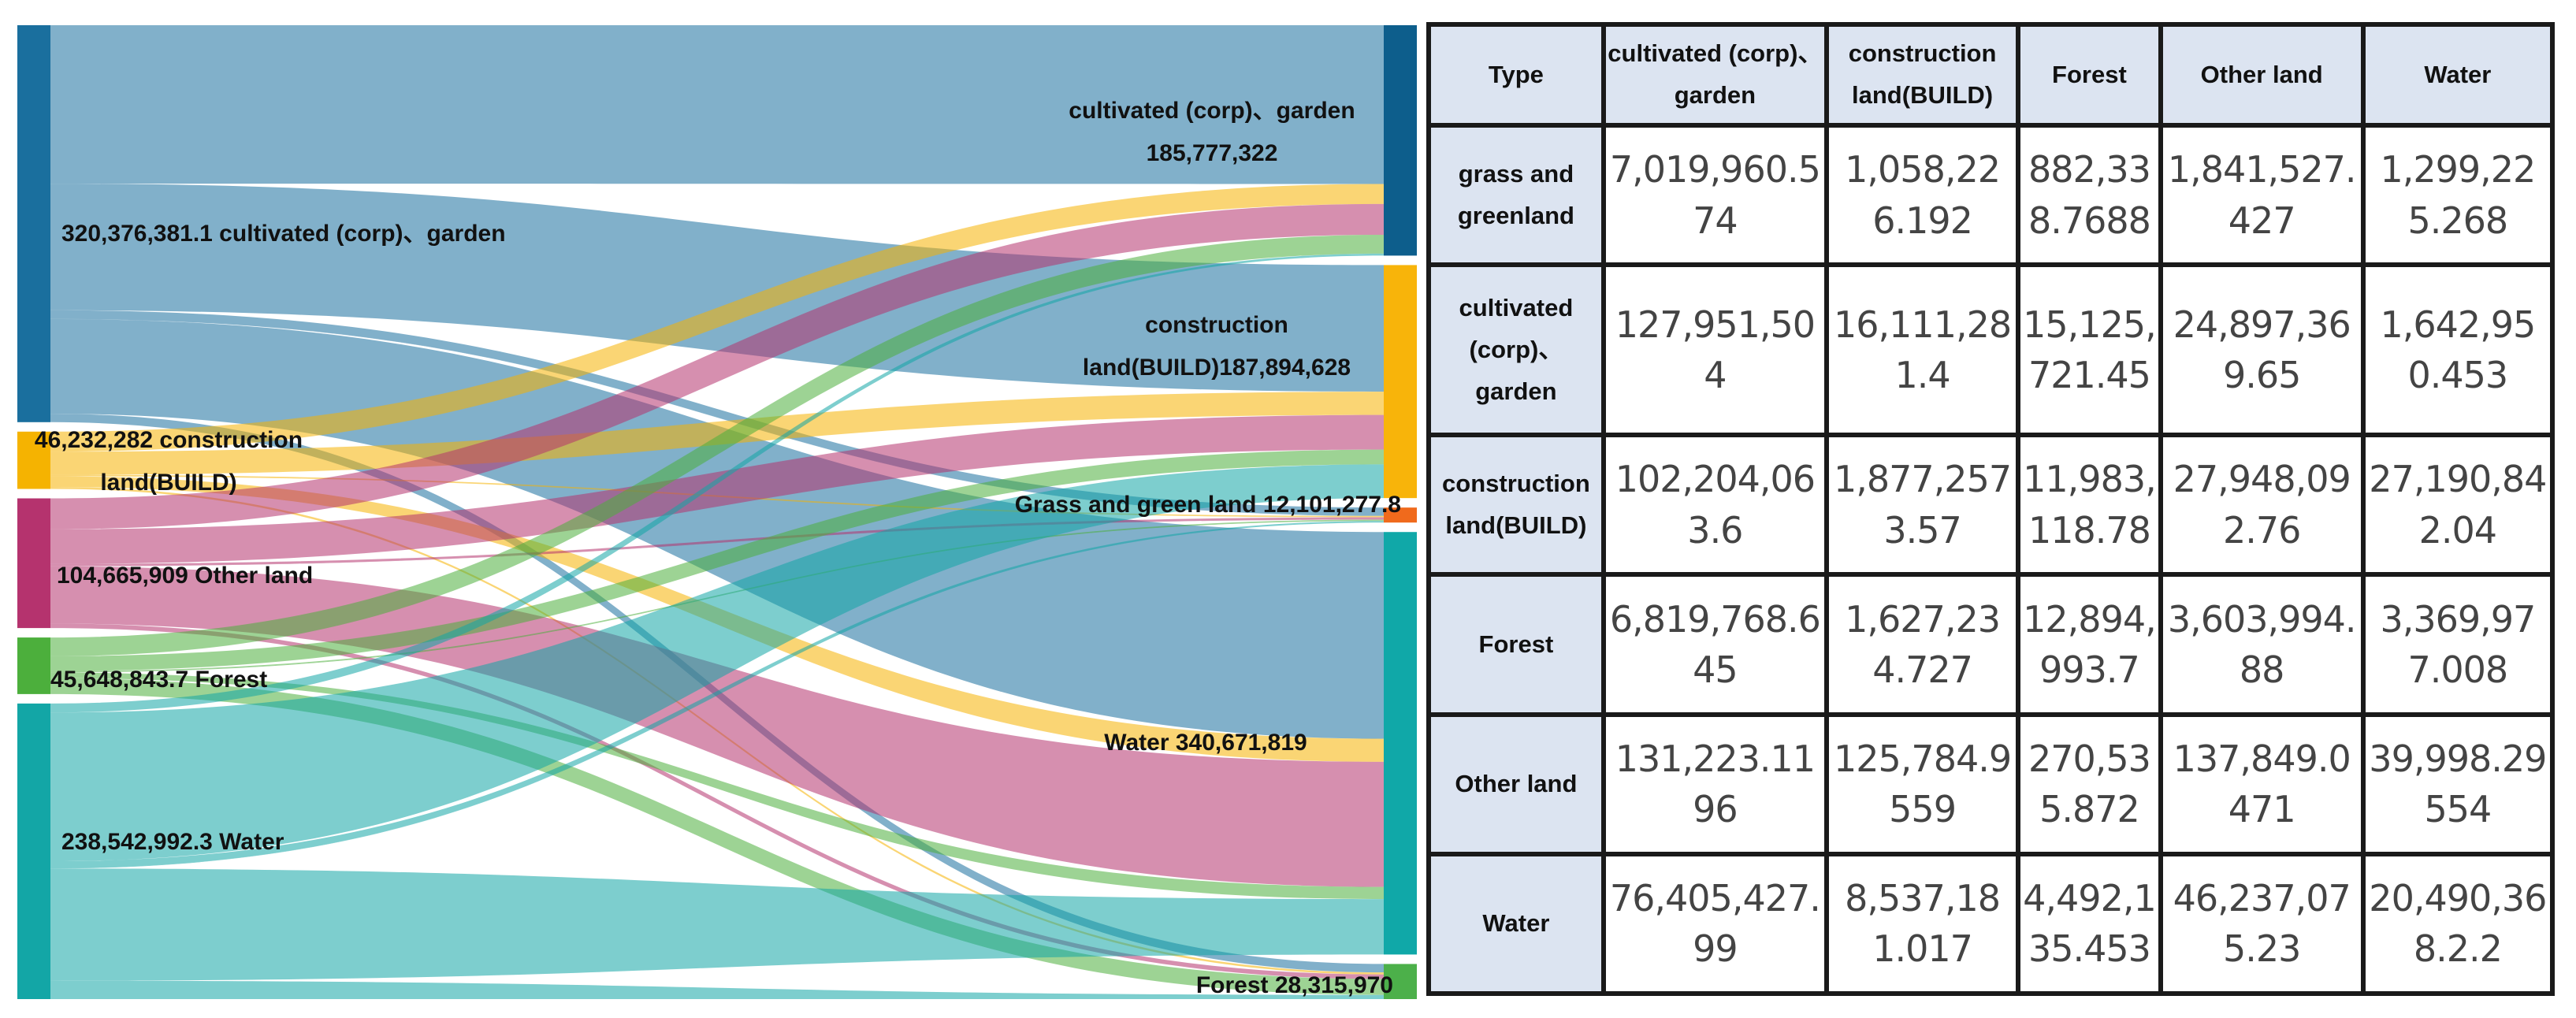  I want to click on table-cell: 1,642,950.453, so click(2457, 350).